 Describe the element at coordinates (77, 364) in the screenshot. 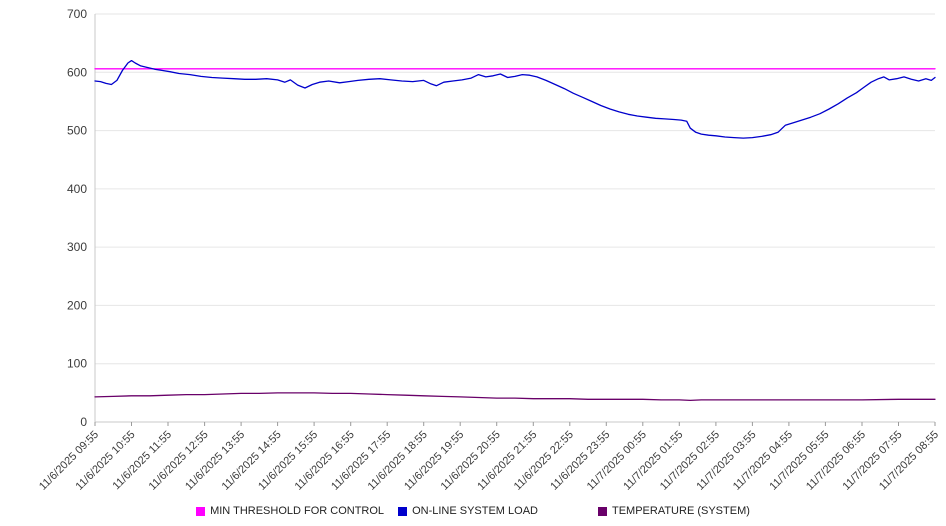

I see `svg-text: 100` at that location.